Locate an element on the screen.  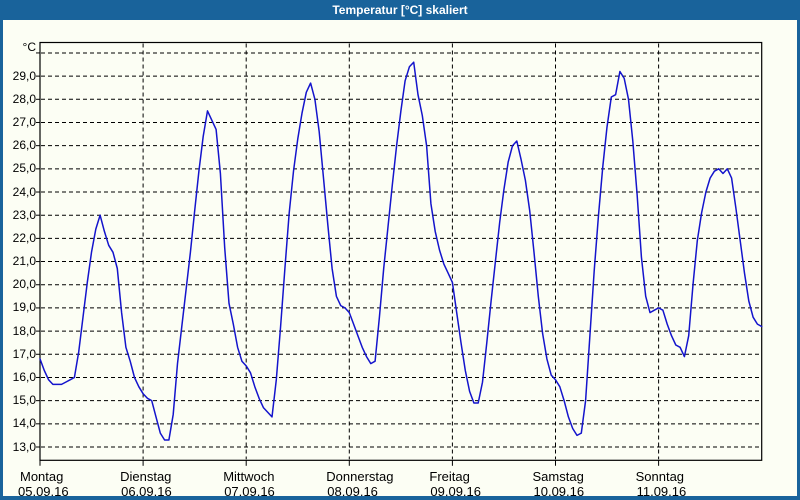
title-bar: Temperatur [°C] skaliert is located at coordinates (400, 10).